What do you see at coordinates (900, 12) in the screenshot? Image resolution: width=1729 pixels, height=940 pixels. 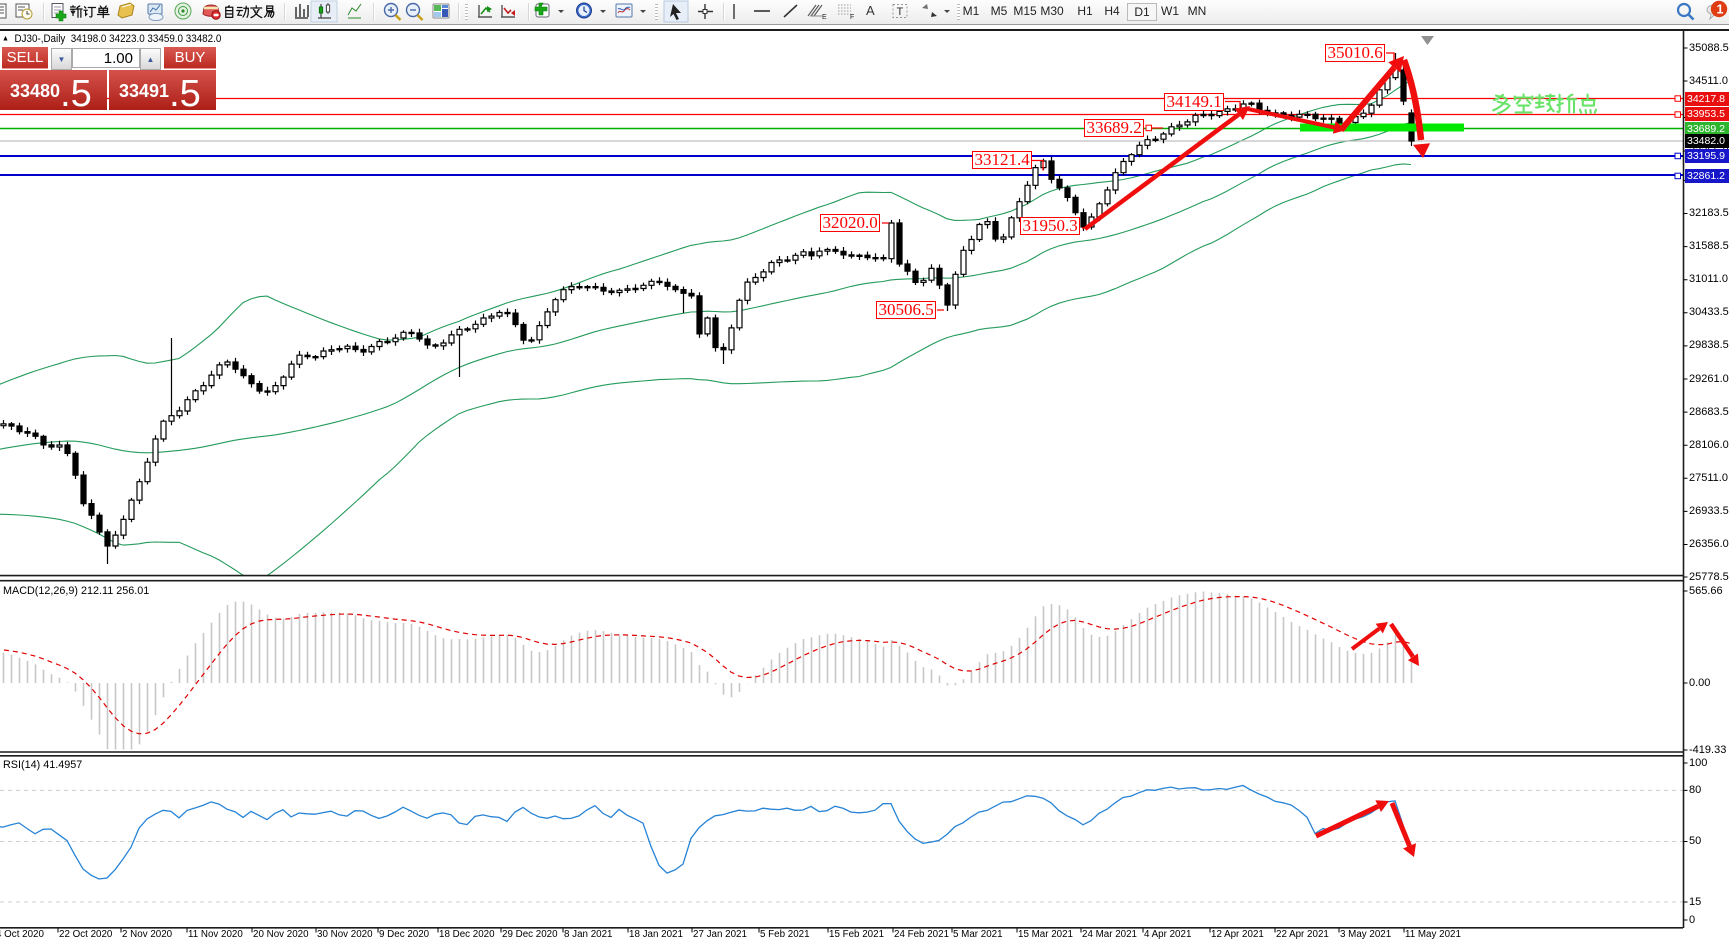 I see `svg-text: T` at bounding box center [900, 12].